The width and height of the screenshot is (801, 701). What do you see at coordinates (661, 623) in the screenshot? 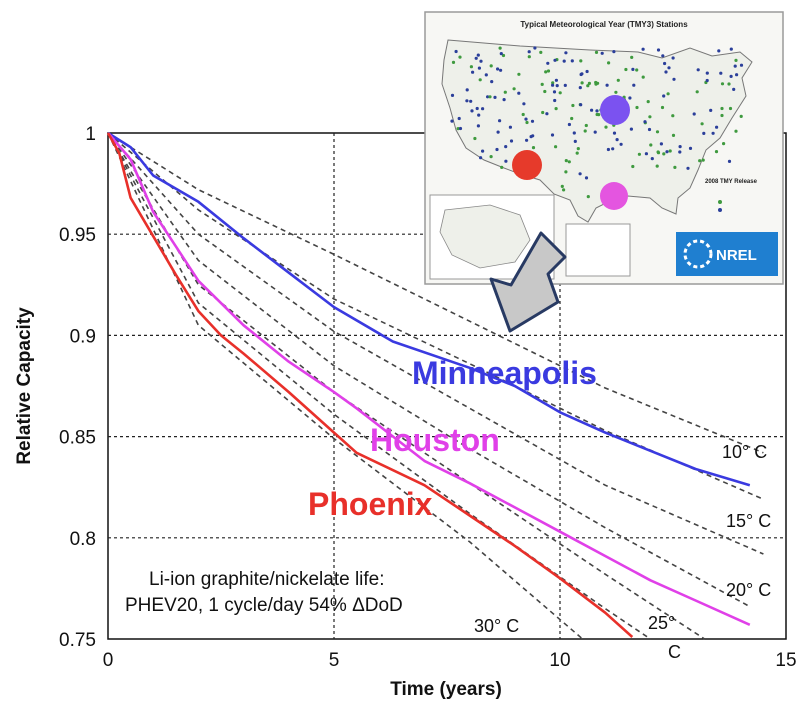
I see `temp-label-25c: 25°` at bounding box center [661, 623].